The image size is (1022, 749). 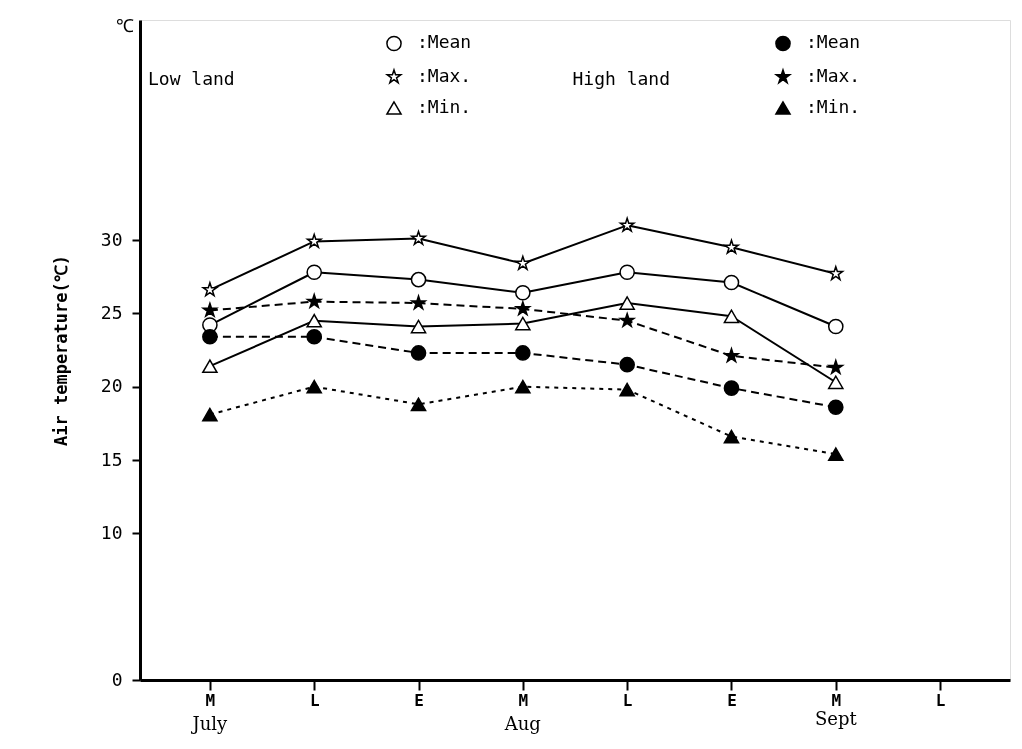 What do you see at coordinates (209, 723) in the screenshot?
I see `text: July` at bounding box center [209, 723].